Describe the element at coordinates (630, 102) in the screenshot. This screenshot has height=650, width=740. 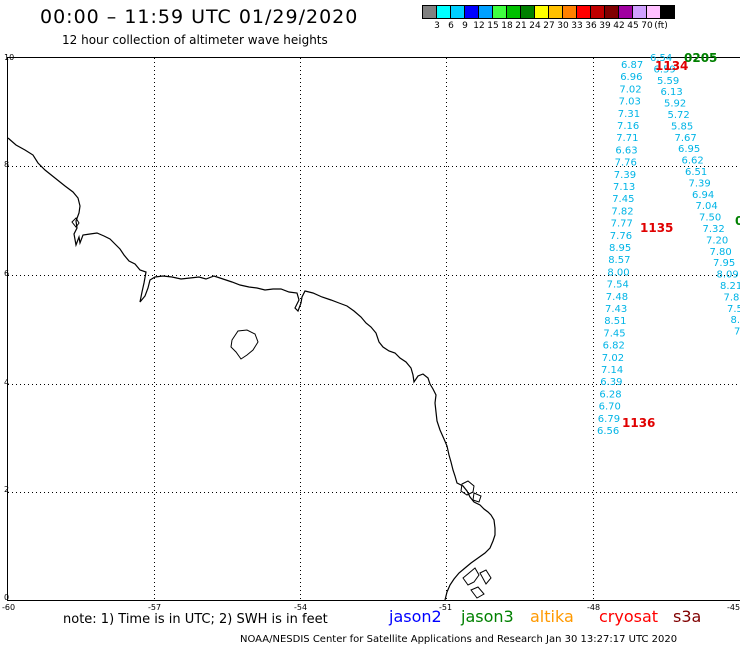
I see `swh-value: 7.03` at that location.